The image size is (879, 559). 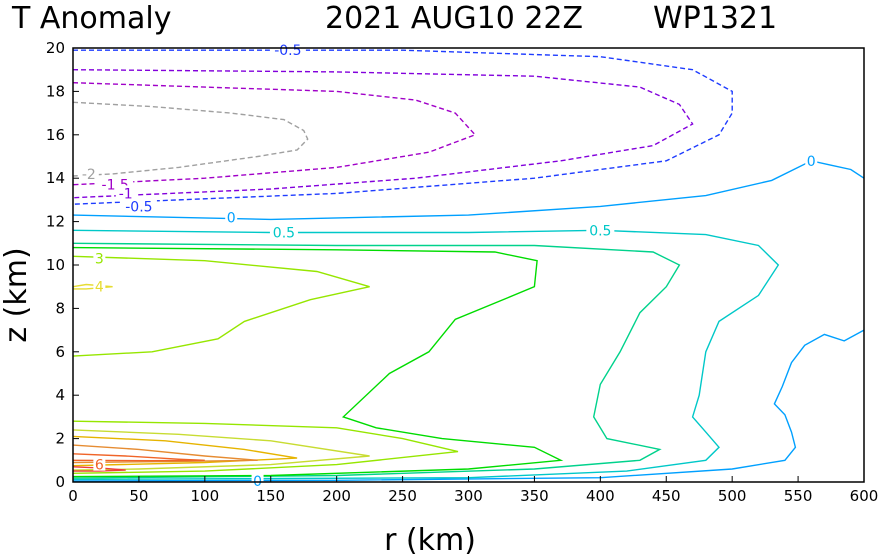 I want to click on y-tick-label: 18, so click(x=55, y=91).